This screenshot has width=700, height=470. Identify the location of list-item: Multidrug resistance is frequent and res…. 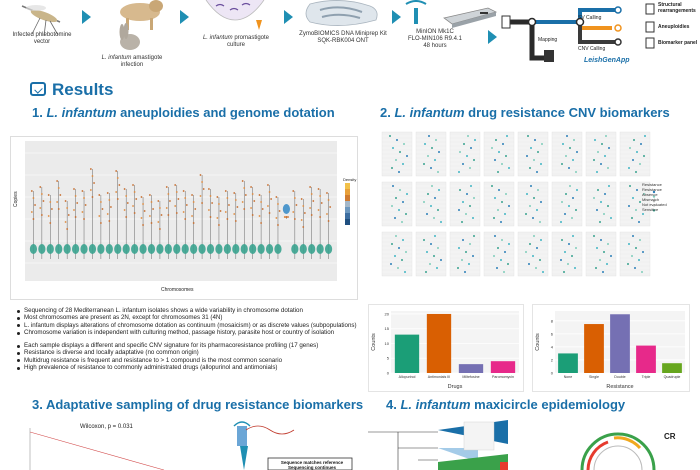
(167, 360).